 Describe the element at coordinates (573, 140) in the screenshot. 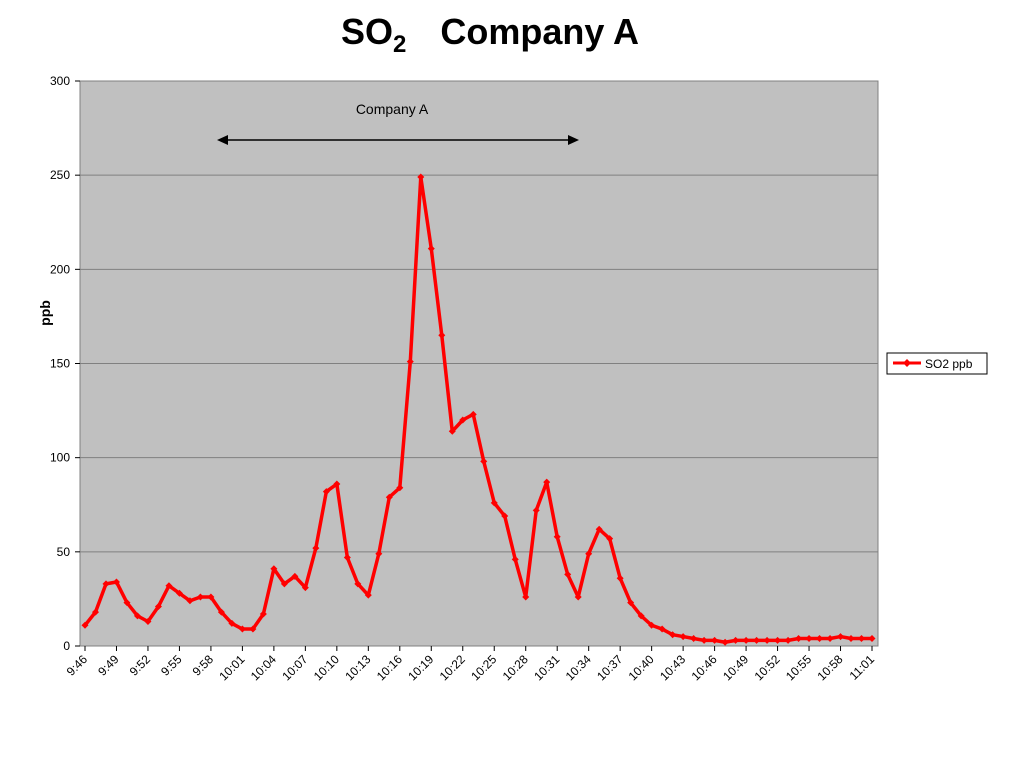

I see `arrow-head` at that location.